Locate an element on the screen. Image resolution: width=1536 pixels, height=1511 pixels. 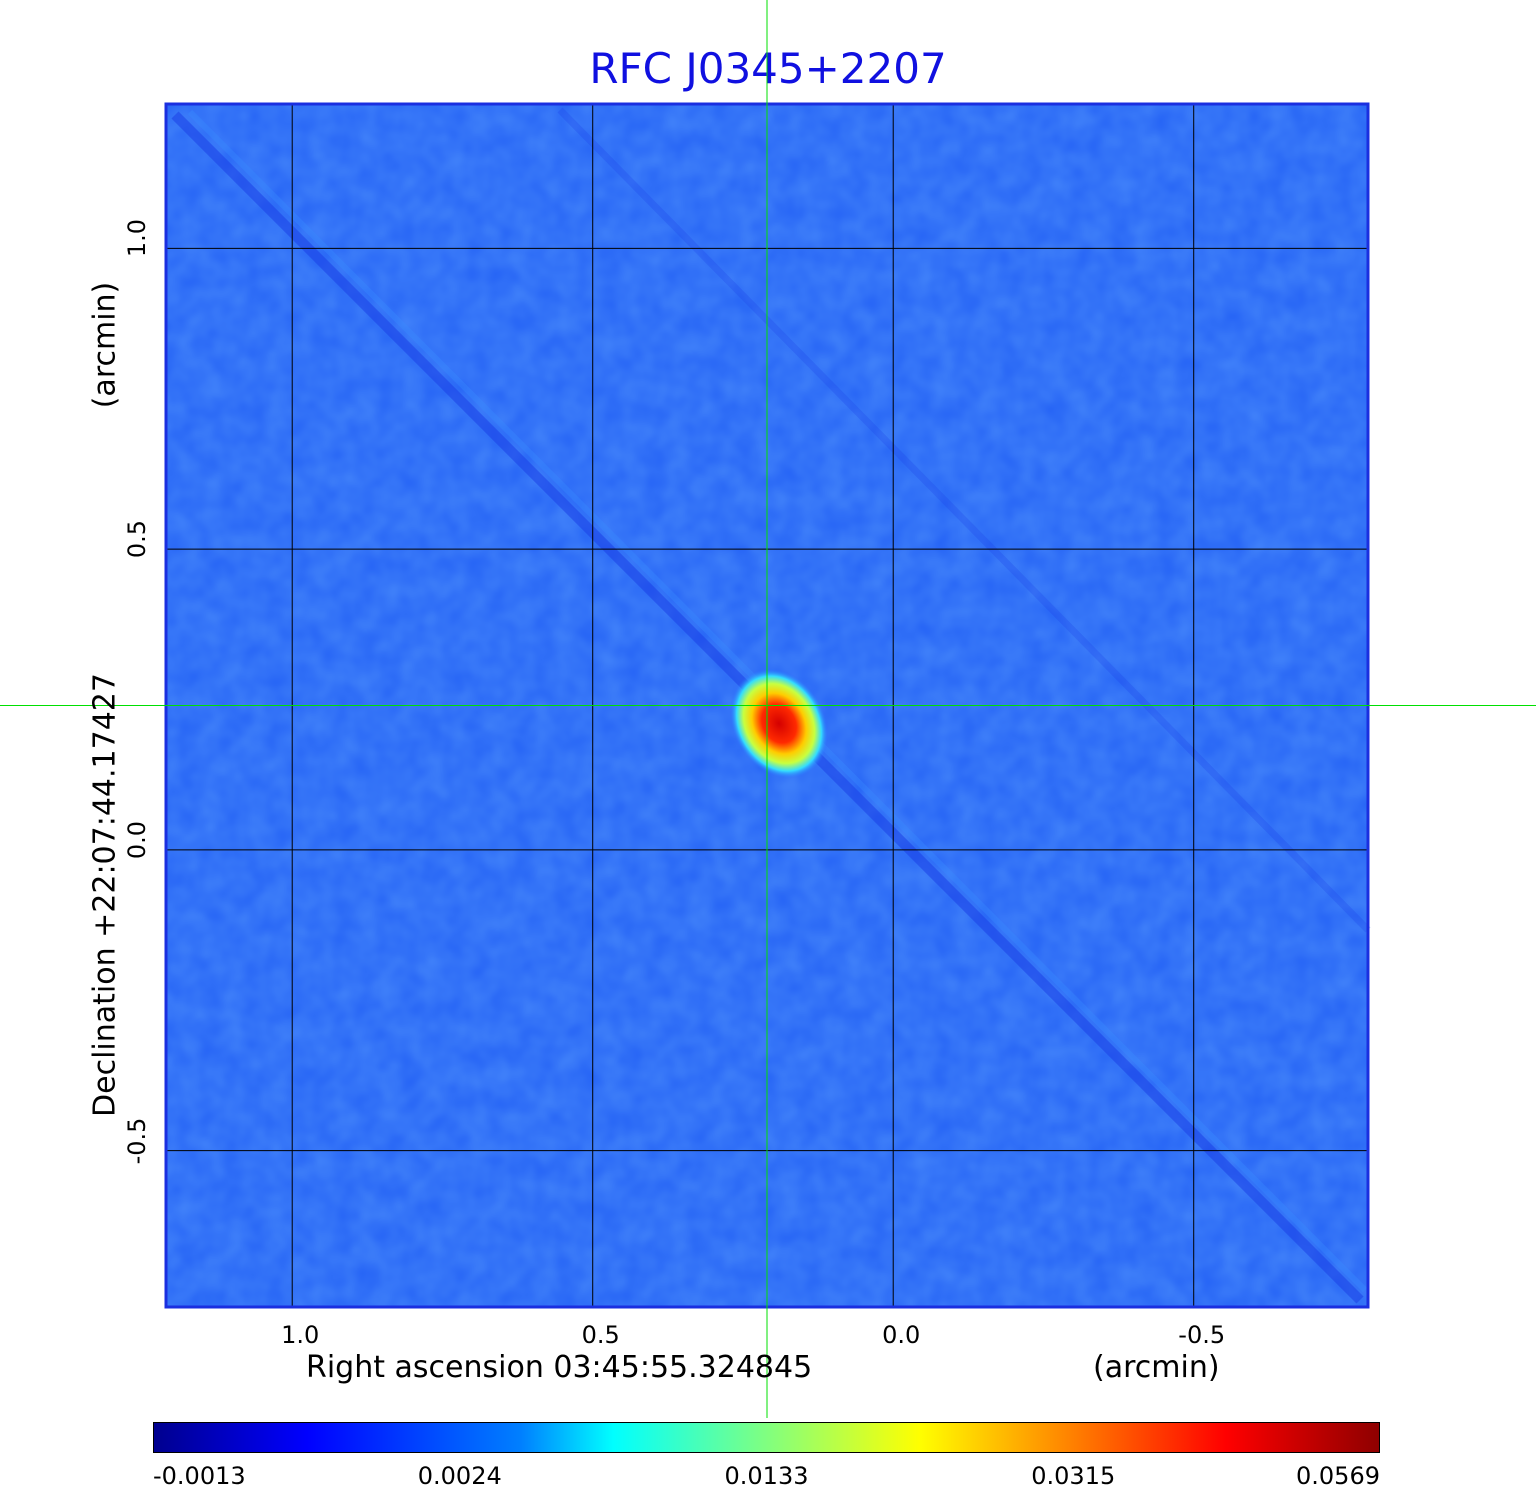
y-tick-label: -0.5 is located at coordinates (137, 1141).